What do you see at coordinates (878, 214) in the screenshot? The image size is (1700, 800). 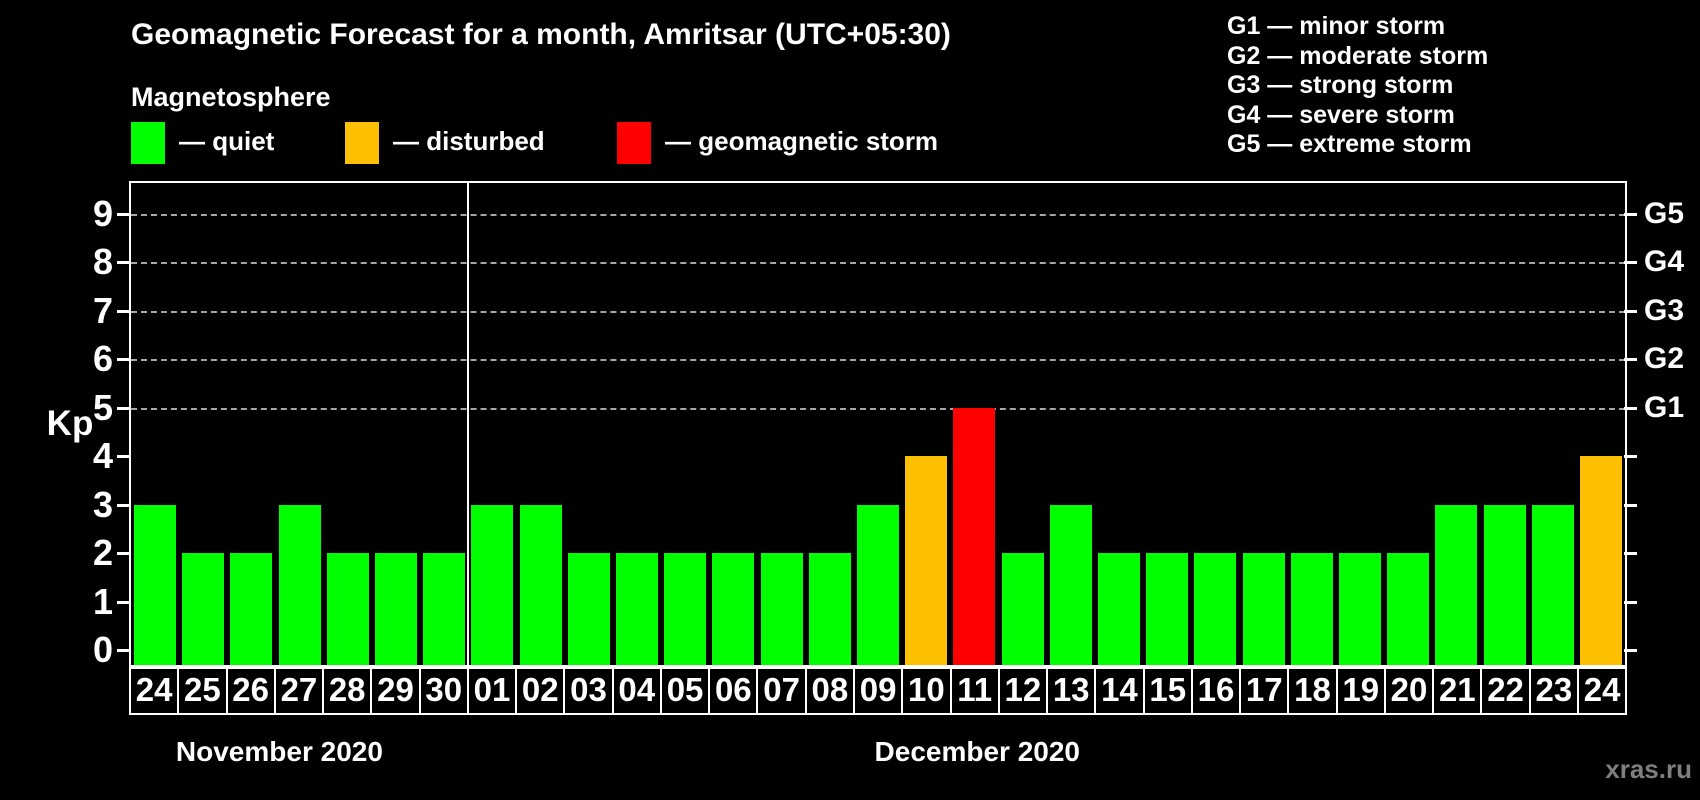 I see `gridline-kp9` at bounding box center [878, 214].